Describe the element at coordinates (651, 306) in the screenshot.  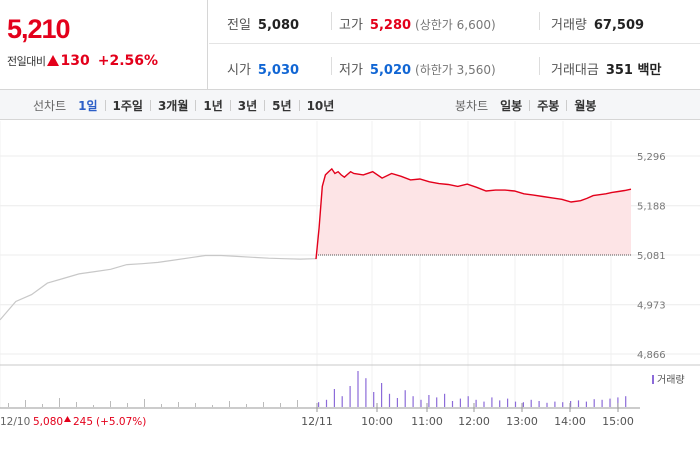
I see `y-tick-label: 4,973` at that location.